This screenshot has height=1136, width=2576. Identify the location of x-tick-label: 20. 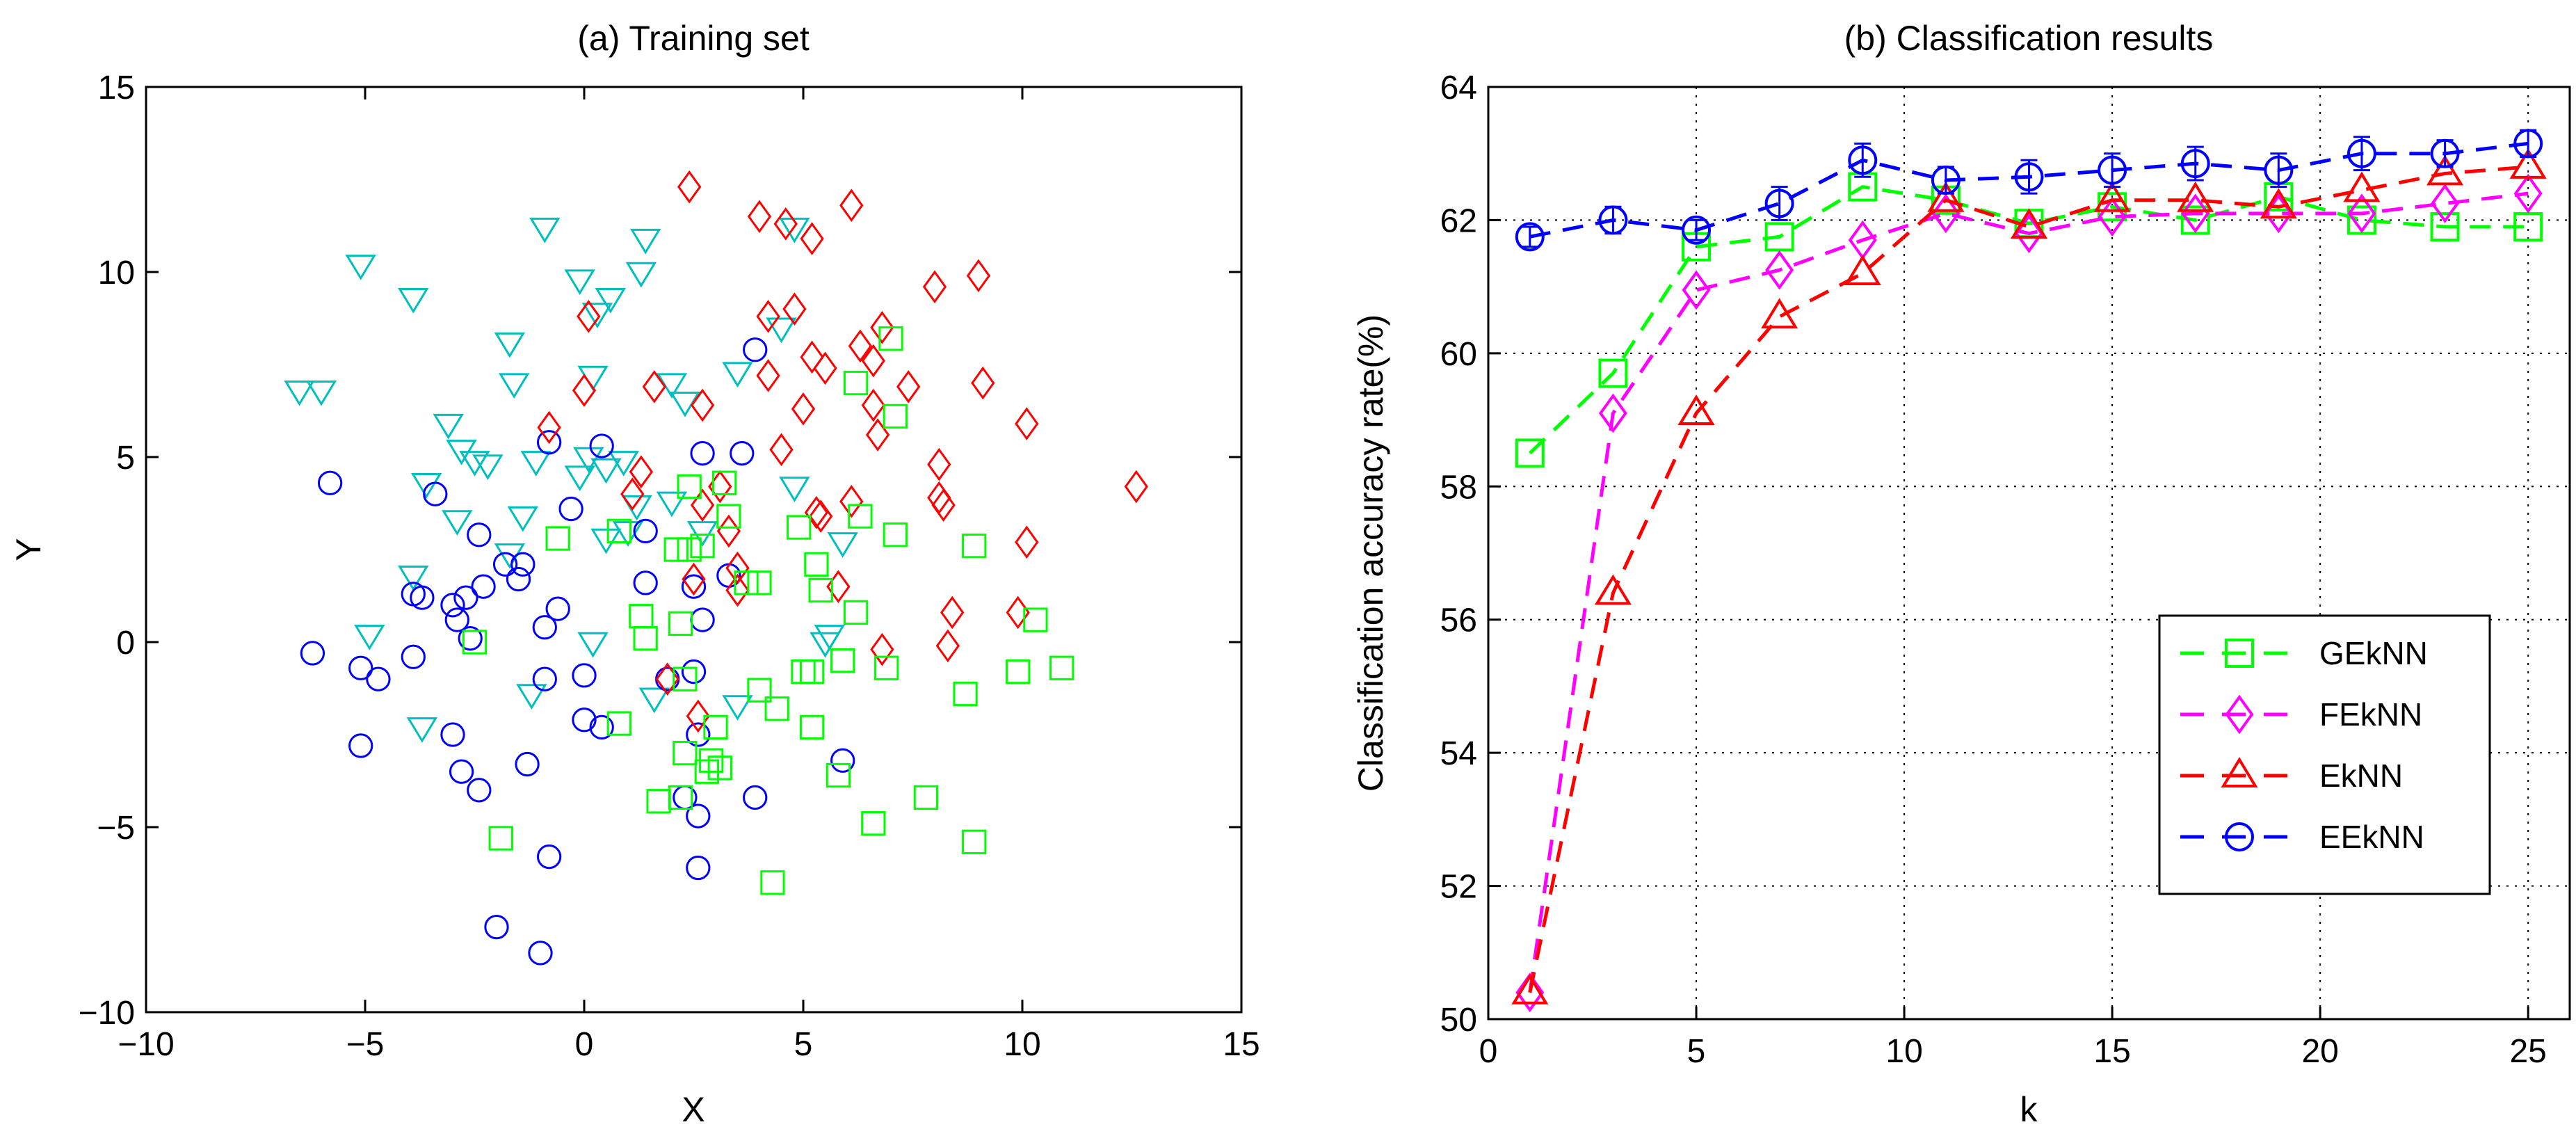
(2319, 1051).